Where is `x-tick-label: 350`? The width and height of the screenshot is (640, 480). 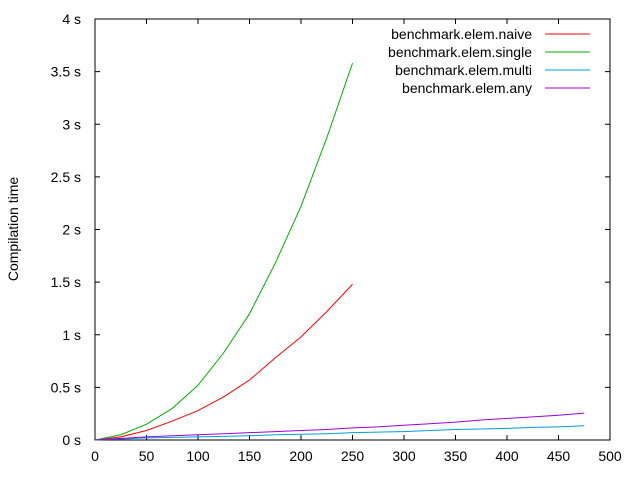
x-tick-label: 350 is located at coordinates (456, 456).